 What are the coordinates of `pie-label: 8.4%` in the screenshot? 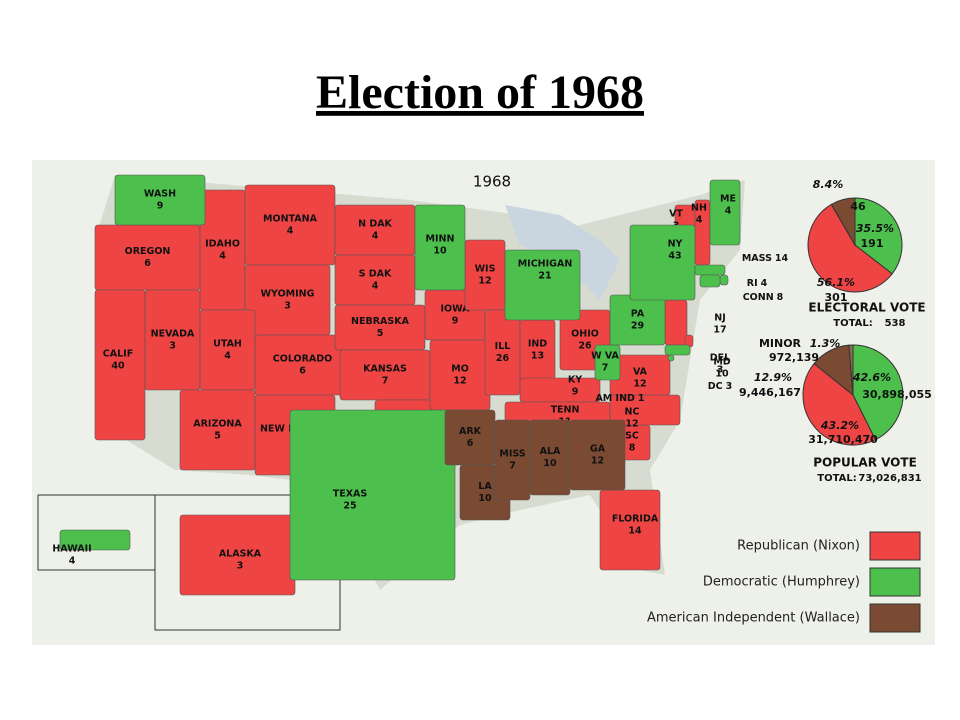 It's located at (828, 184).